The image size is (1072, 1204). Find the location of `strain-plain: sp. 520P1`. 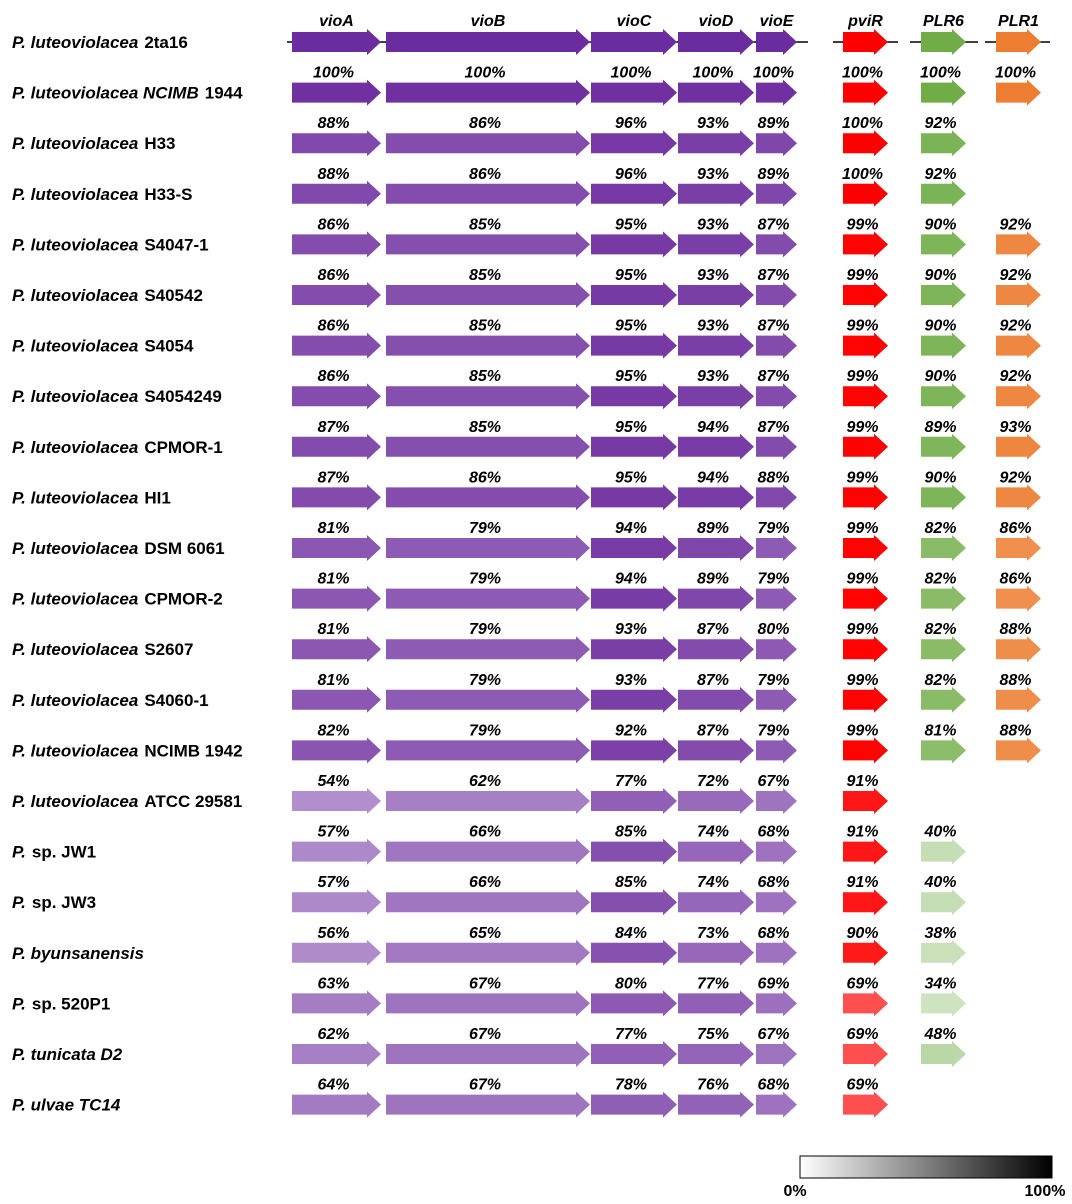

strain-plain: sp. 520P1 is located at coordinates (71, 1003).